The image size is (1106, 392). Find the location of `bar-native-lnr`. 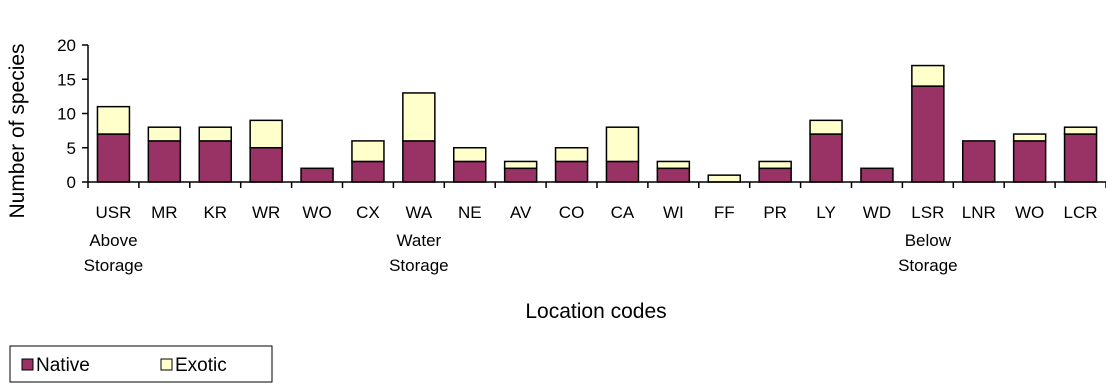

bar-native-lnr is located at coordinates (979, 161).